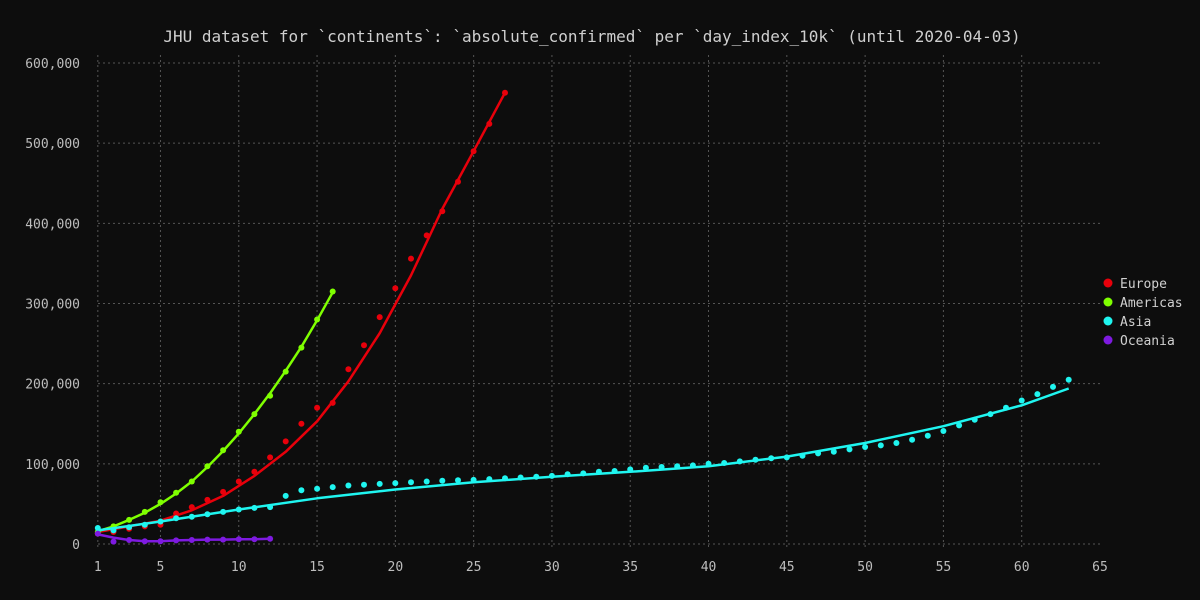 This screenshot has height=600, width=1200. I want to click on y-tick-label: 0, so click(76, 545).